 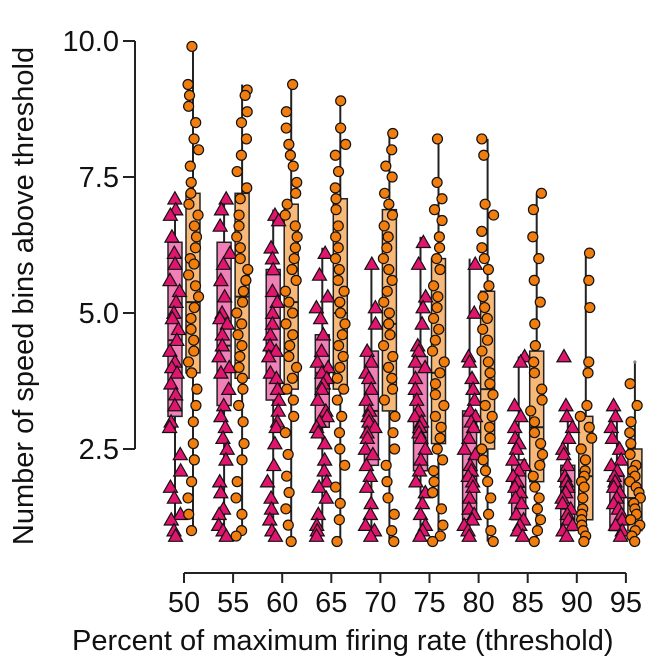 What do you see at coordinates (99, 314) in the screenshot?
I see `y-tick-label: 5.0` at bounding box center [99, 314].